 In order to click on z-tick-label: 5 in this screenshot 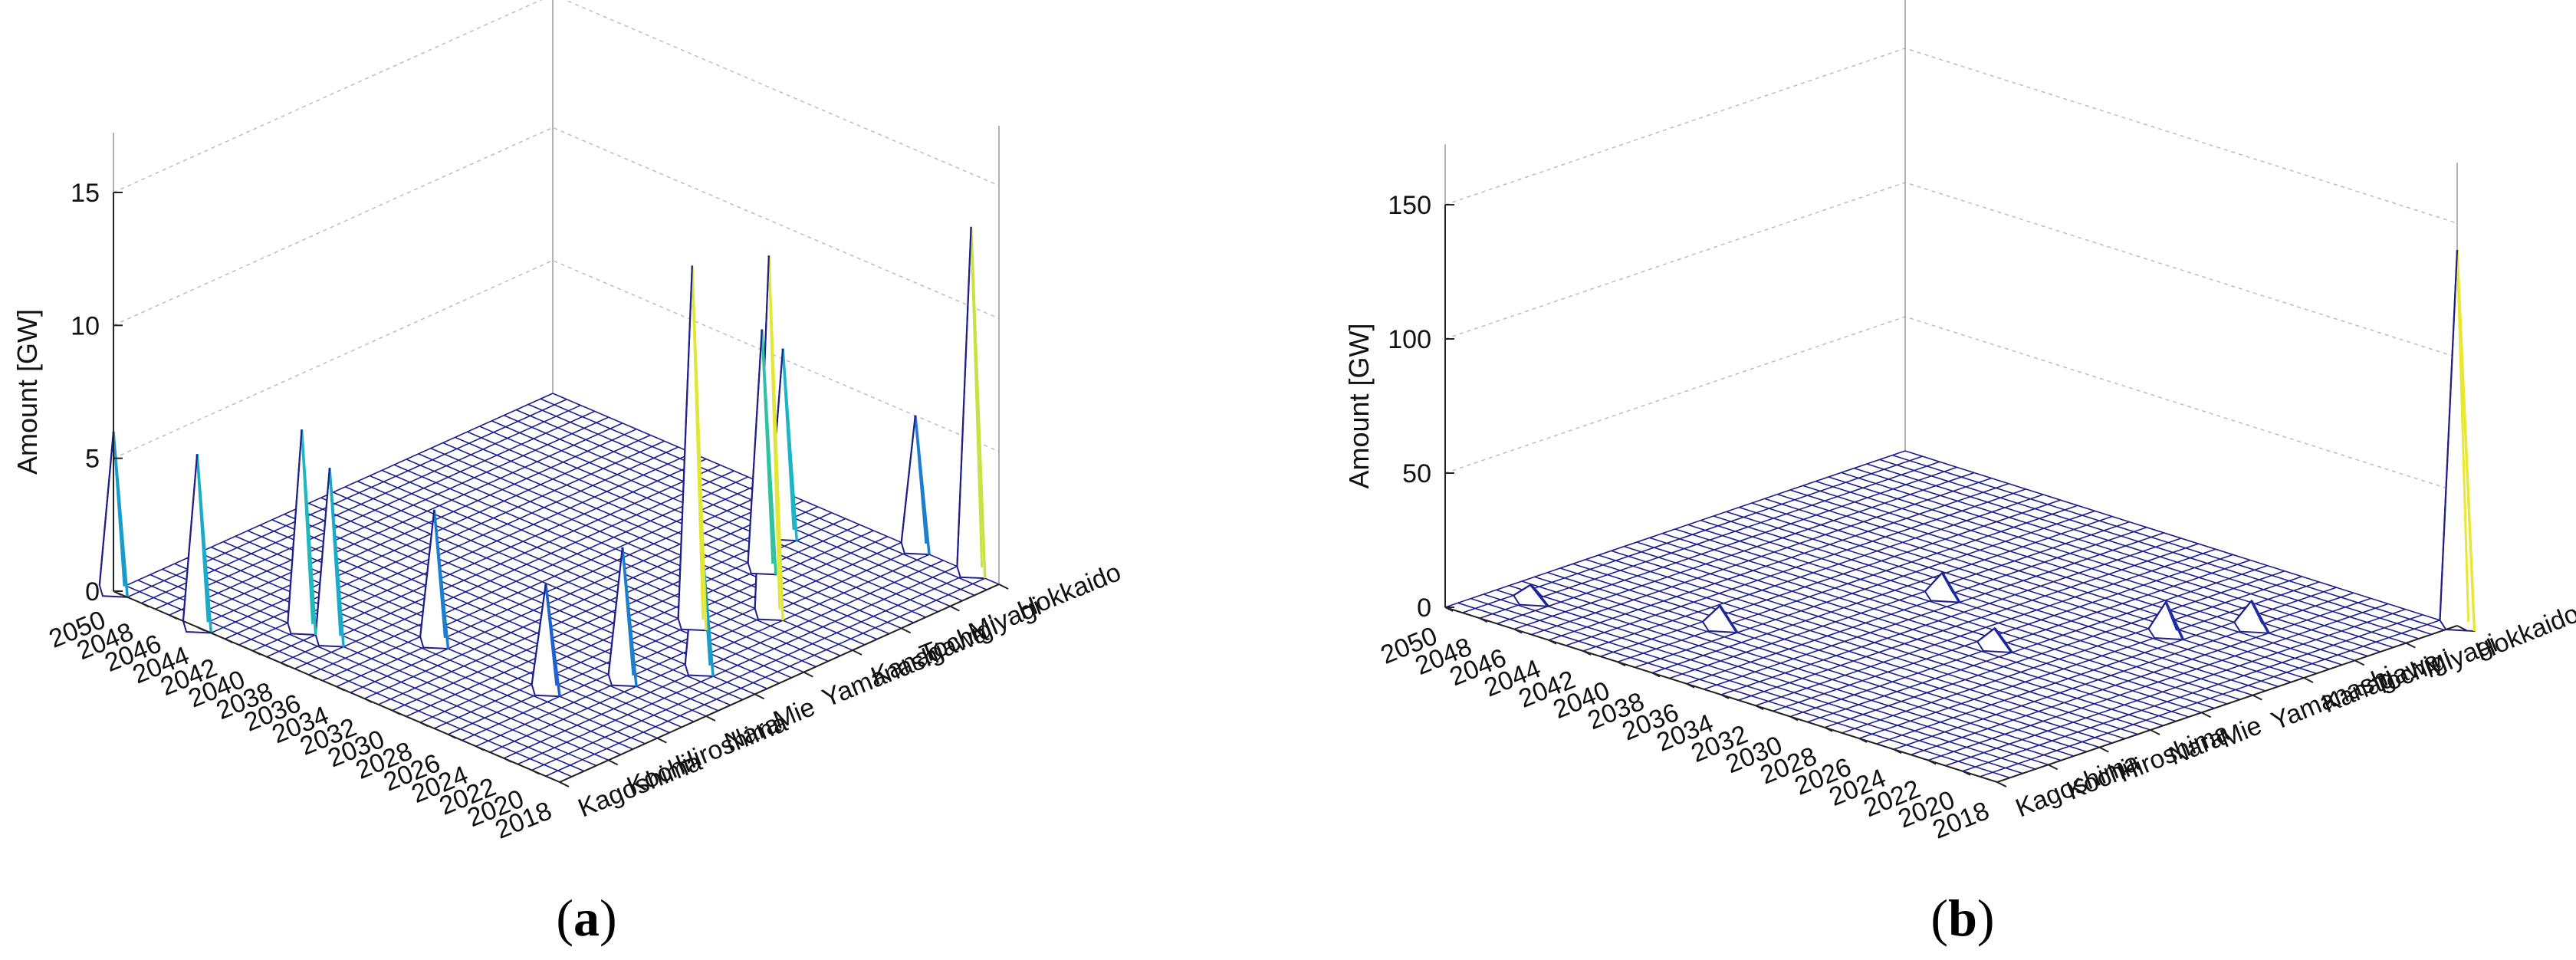, I will do `click(93, 459)`.